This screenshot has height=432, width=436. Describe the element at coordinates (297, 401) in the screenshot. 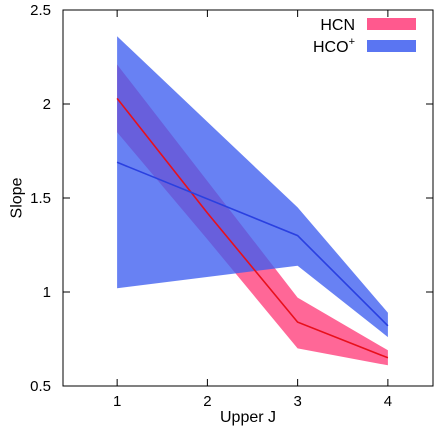

I see `x-tick-label: 3` at that location.